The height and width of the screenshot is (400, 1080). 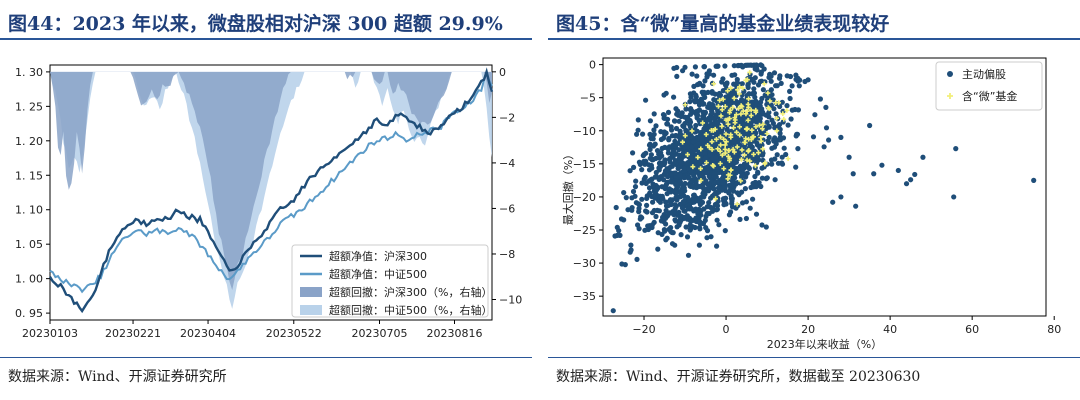 What do you see at coordinates (29, 279) in the screenshot?
I see `left-y-tick-label: 1. 00` at bounding box center [29, 279].